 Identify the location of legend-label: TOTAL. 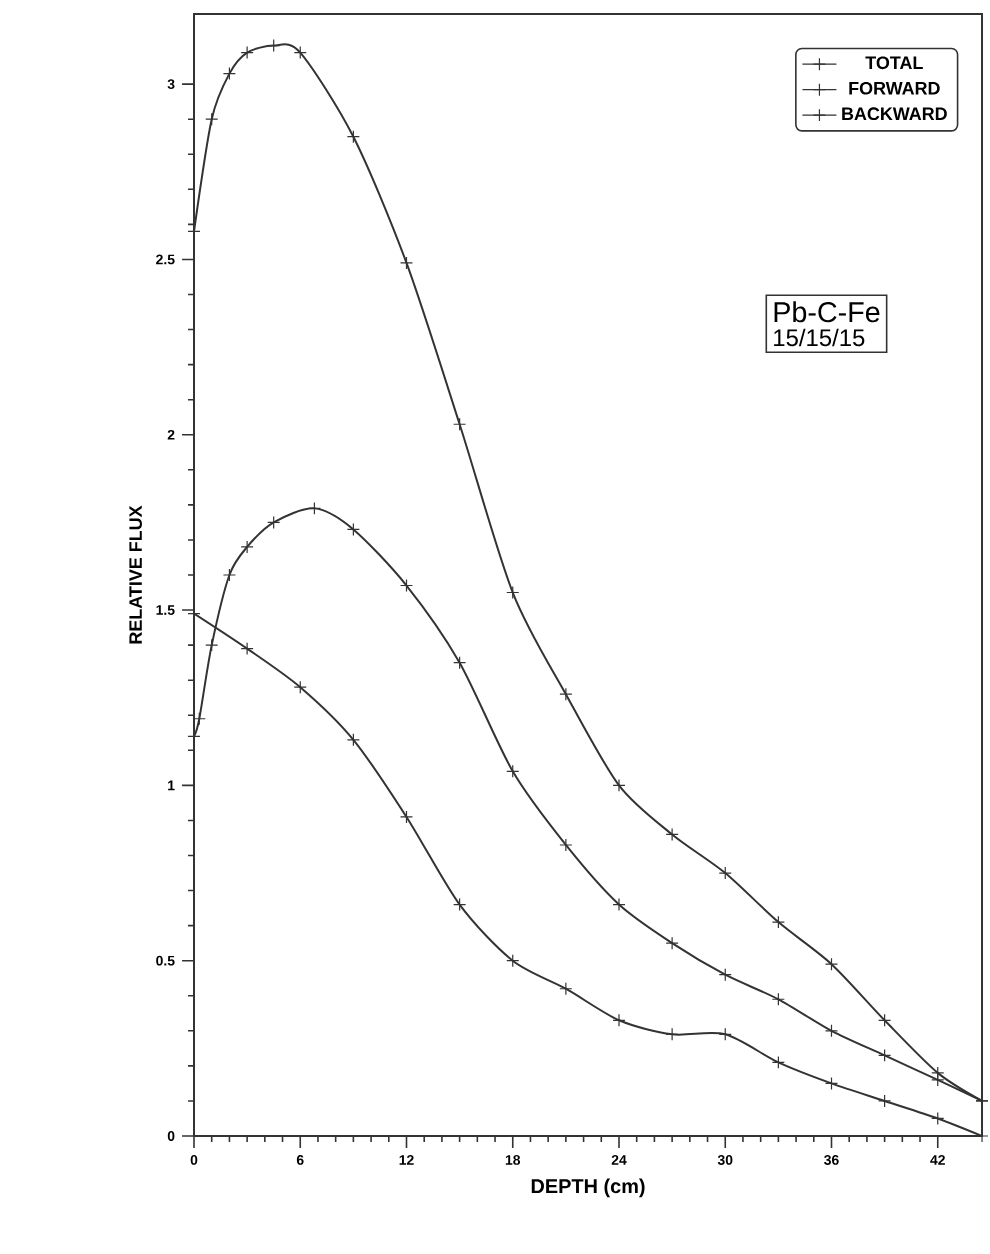
(894, 63).